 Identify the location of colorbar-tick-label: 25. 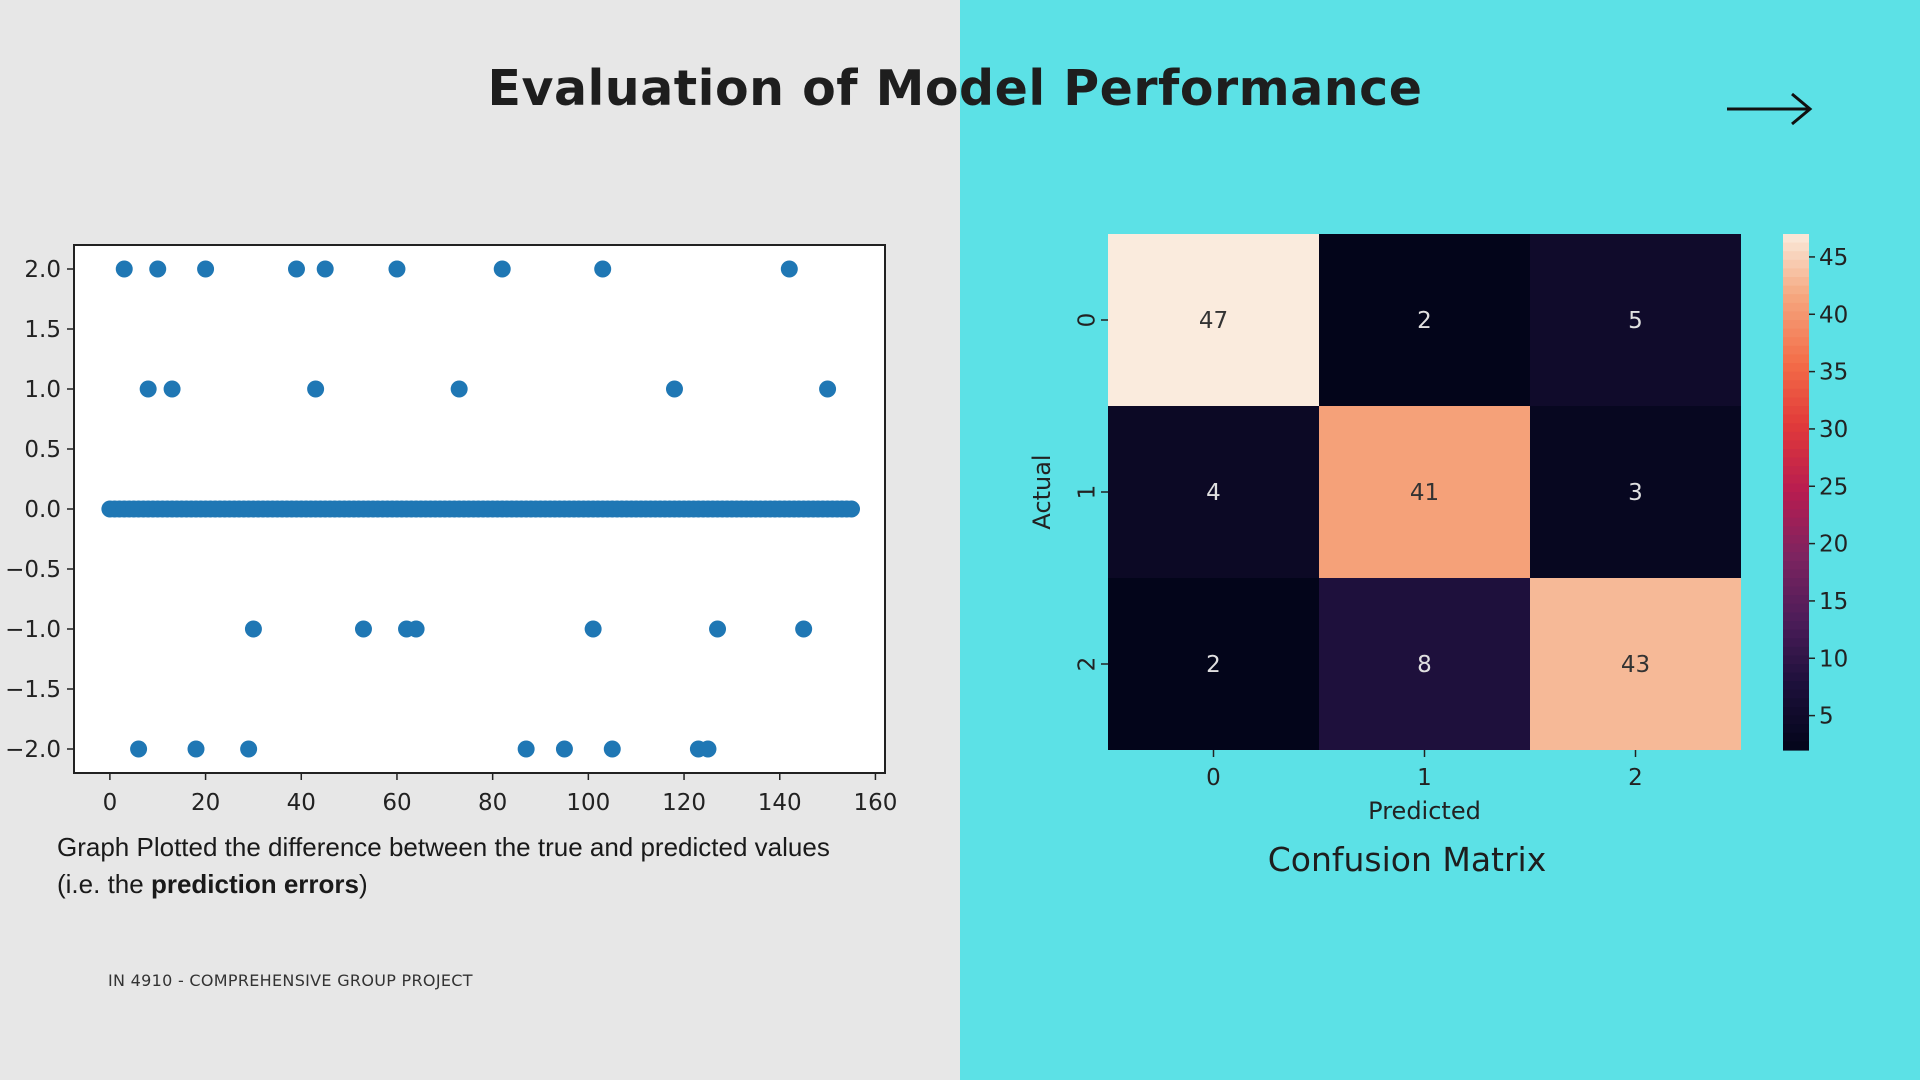
(1833, 487).